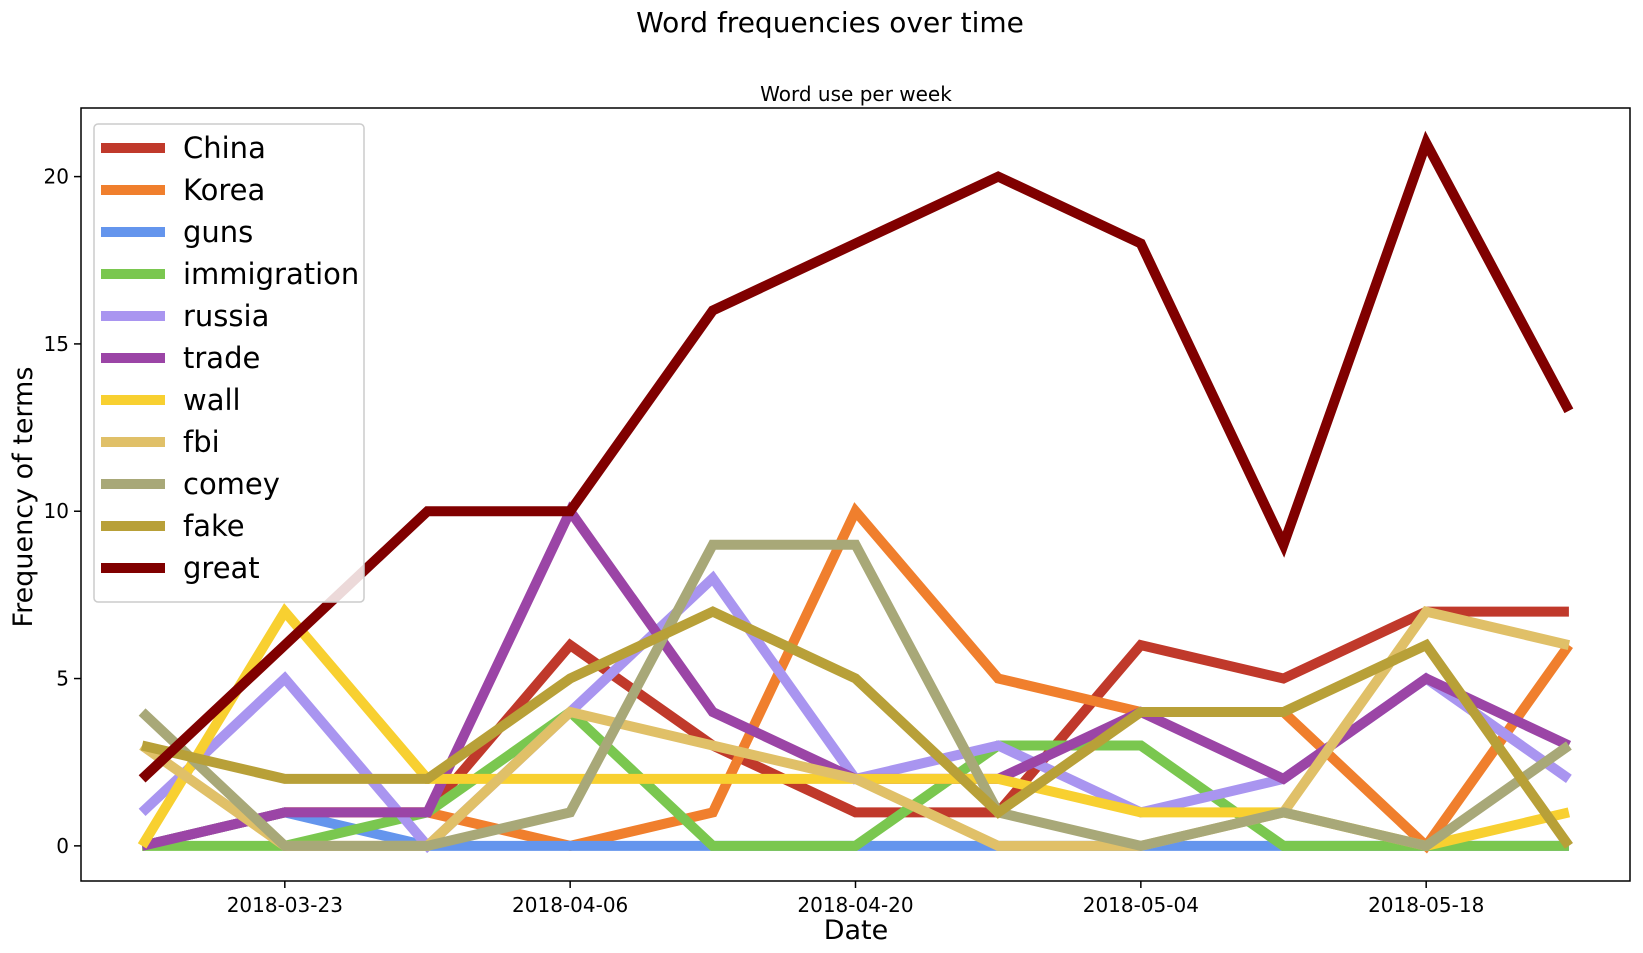  I want to click on legend-label: russia, so click(226, 316).